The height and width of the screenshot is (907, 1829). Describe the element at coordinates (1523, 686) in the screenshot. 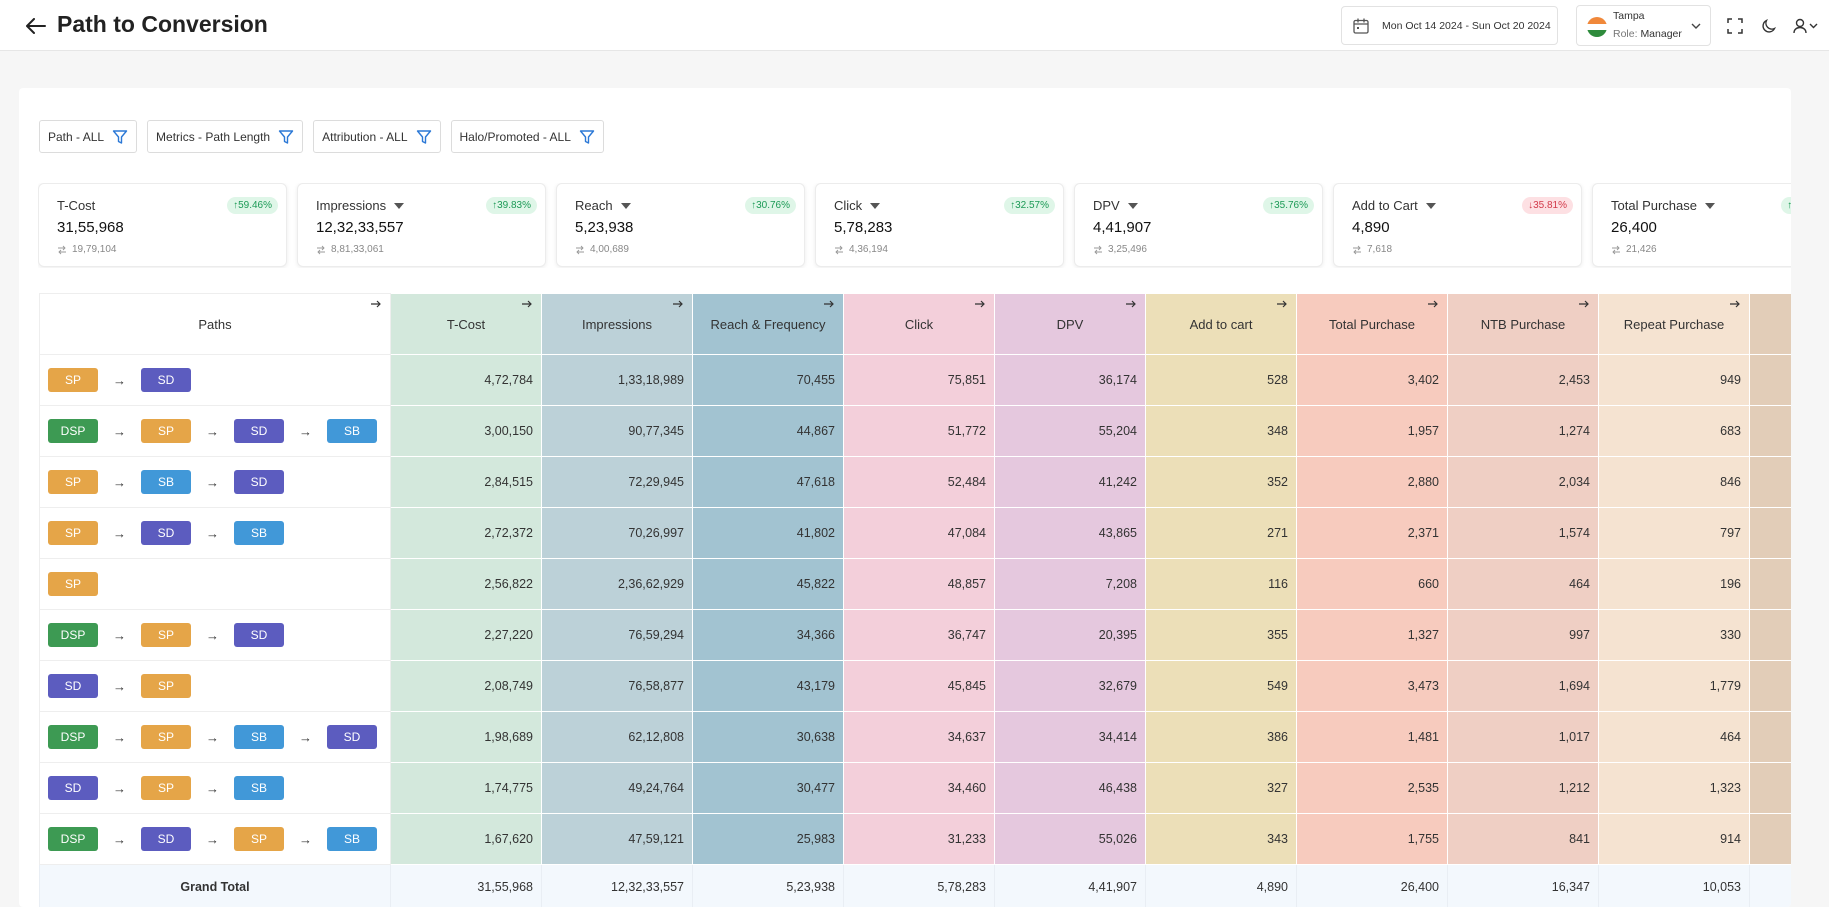

I see `metric-cell: 1,694` at that location.